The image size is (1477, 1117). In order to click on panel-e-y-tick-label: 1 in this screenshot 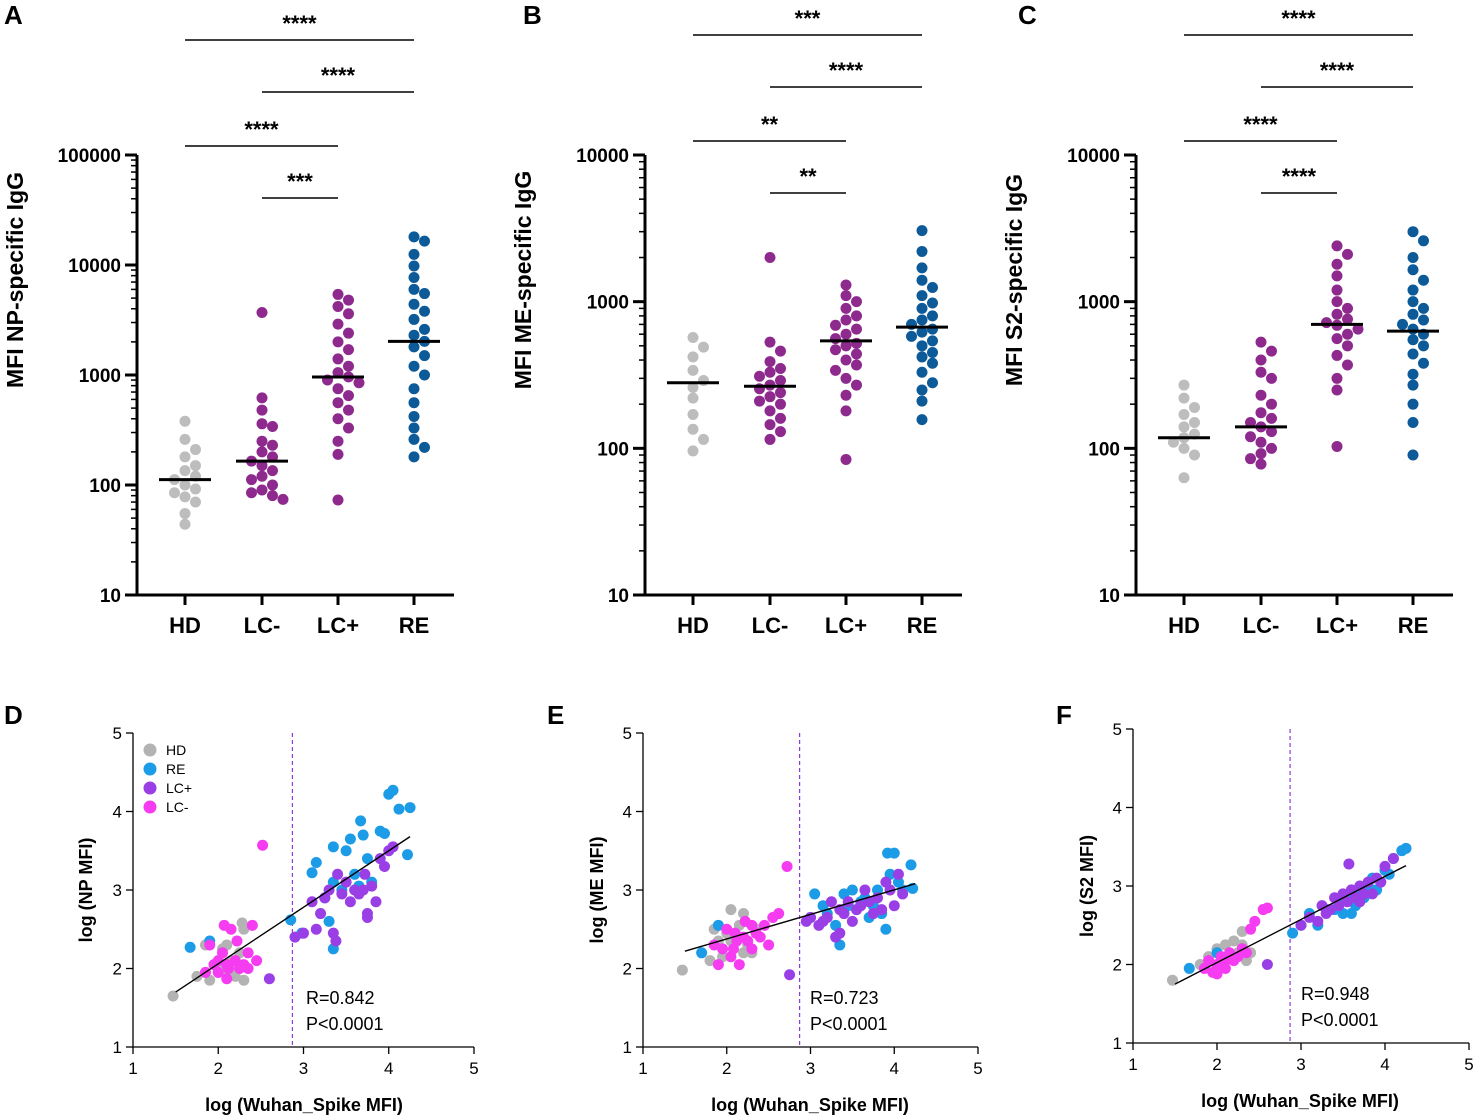, I will do `click(627, 1047)`.